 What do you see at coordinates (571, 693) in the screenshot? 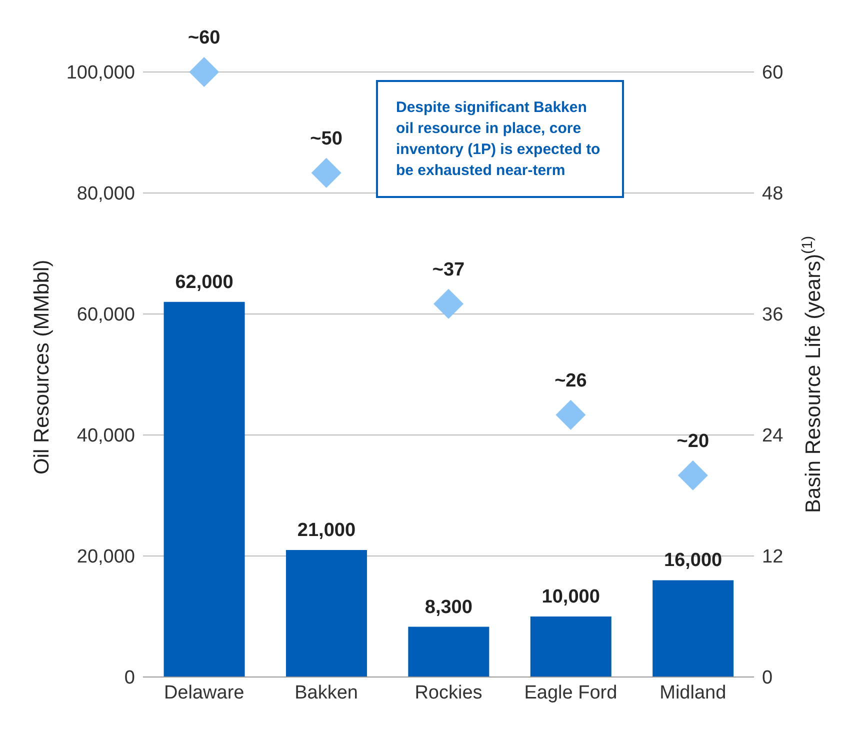
I see `x-tick-label: Eagle Ford` at bounding box center [571, 693].